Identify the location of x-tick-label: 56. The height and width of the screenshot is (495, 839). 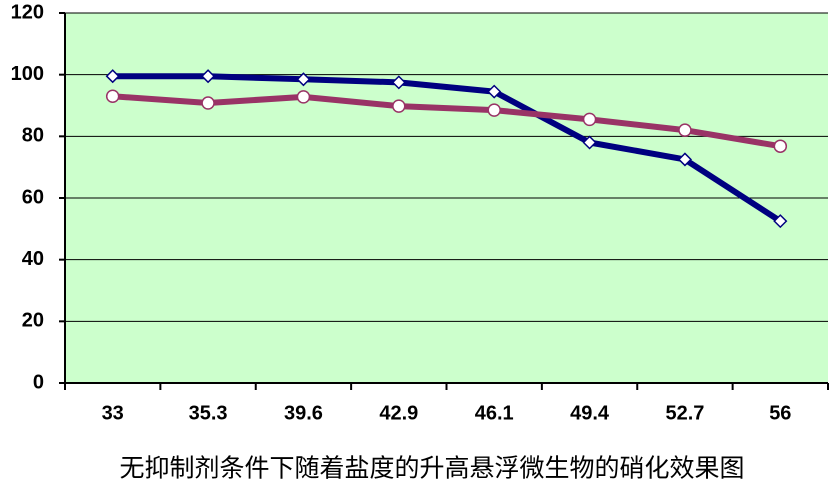
(780, 413).